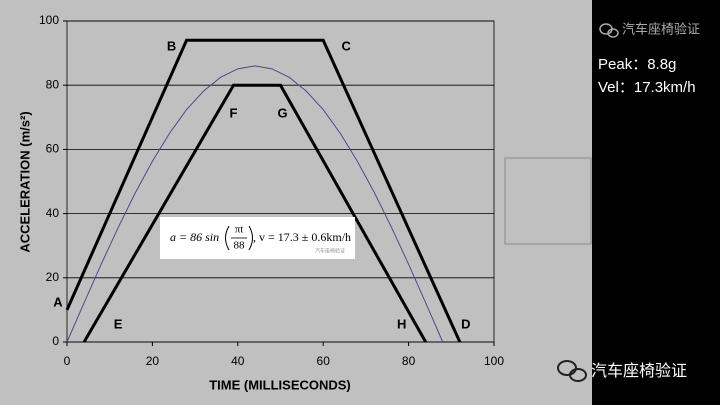 This screenshot has height=410, width=720. Describe the element at coordinates (661, 28) in the screenshot. I see `side-brand: 汽车座椅验证` at that location.